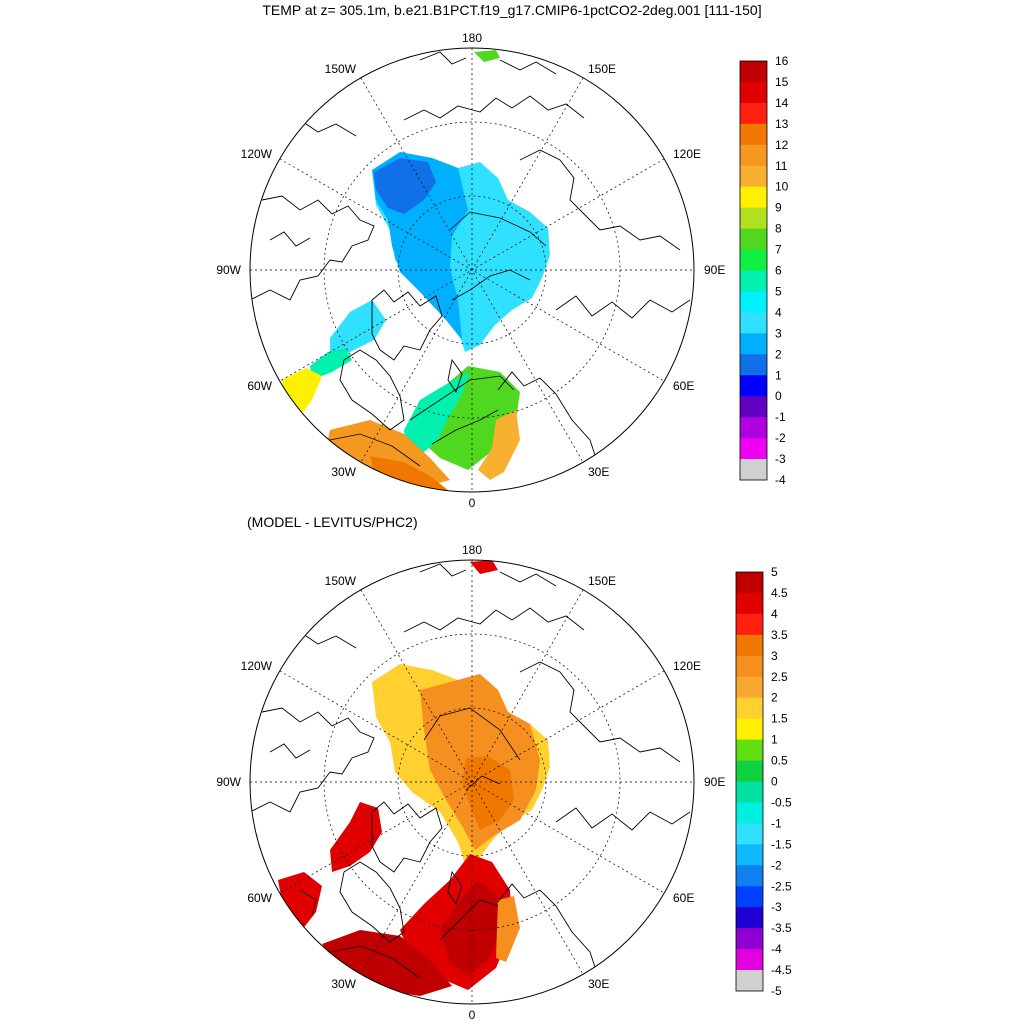  I want to click on bering-anomaly, so click(484, 567).